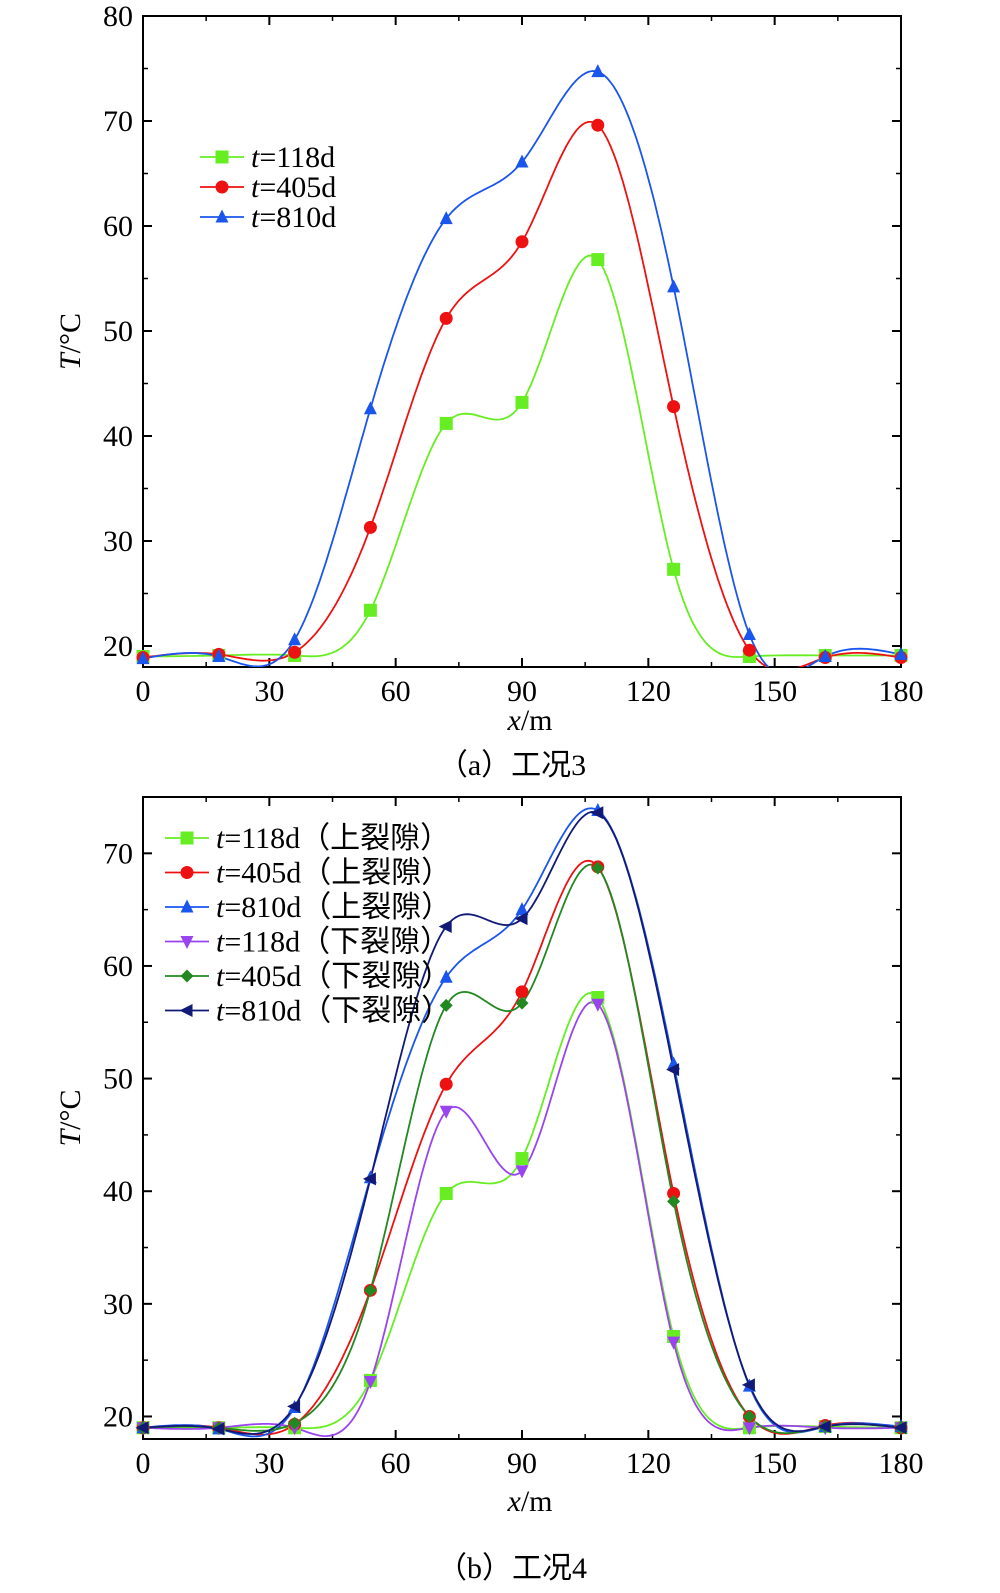 This screenshot has width=1000, height=1593. I want to click on panel-caption: （b）工况4, so click(512, 1568).